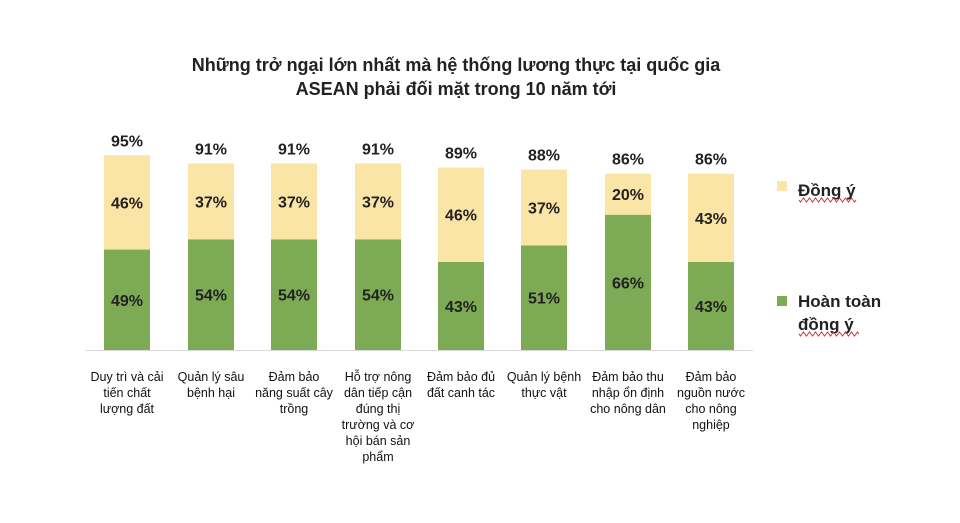 The width and height of the screenshot is (960, 523). Describe the element at coordinates (628, 393) in the screenshot. I see `category-label-line: nhập ổn định` at that location.